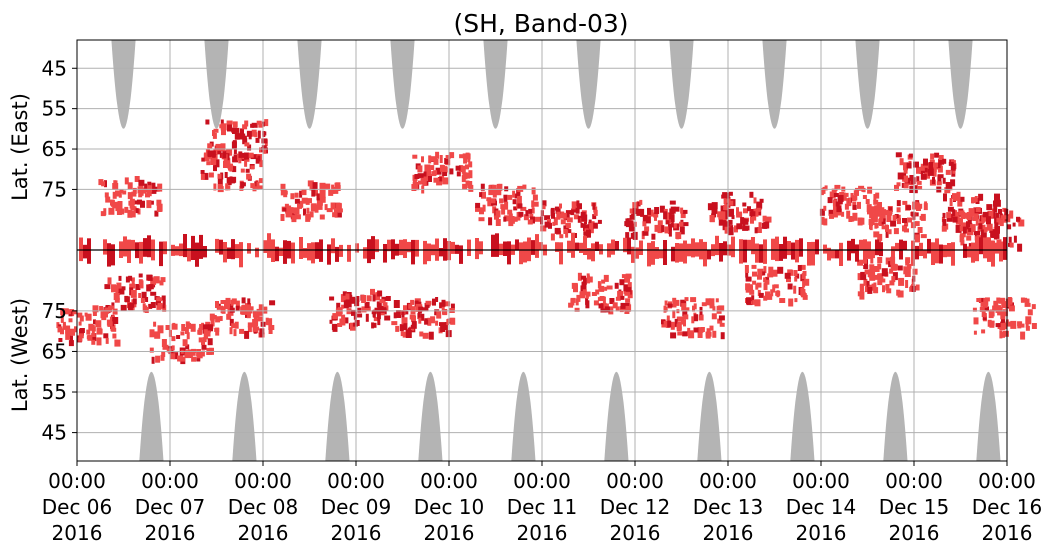  I want to click on x-tick-label: Dec 09, so click(356, 507).